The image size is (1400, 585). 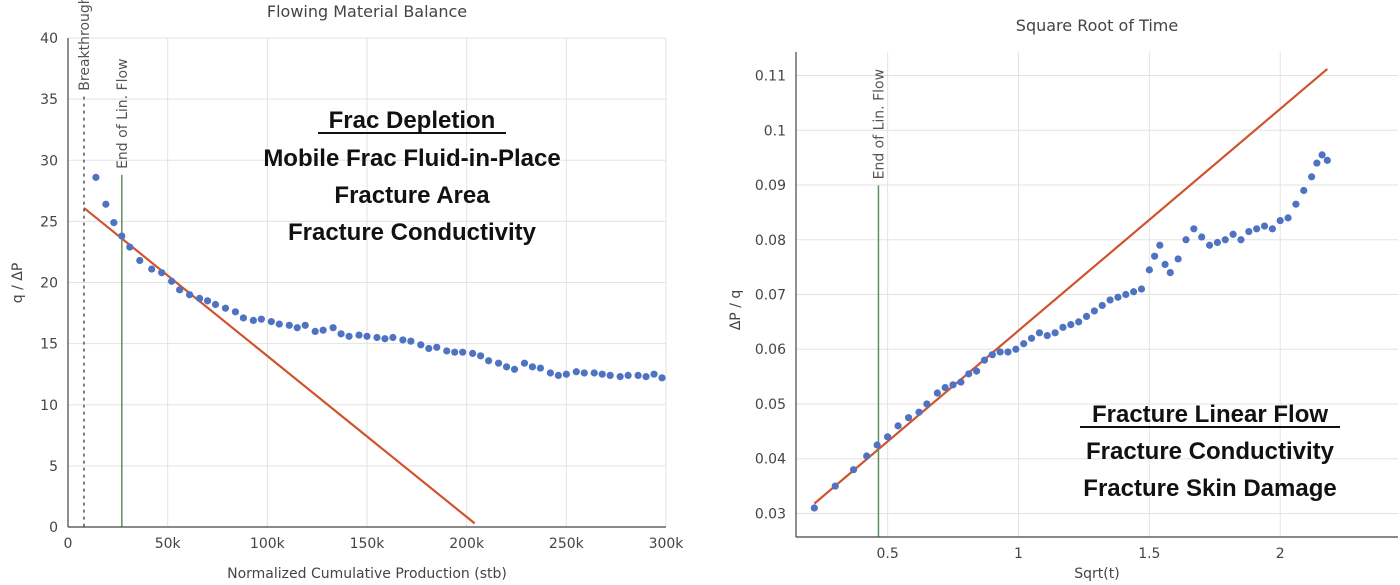 I want to click on y-axis-label: q / ΔP, so click(x=18, y=283).